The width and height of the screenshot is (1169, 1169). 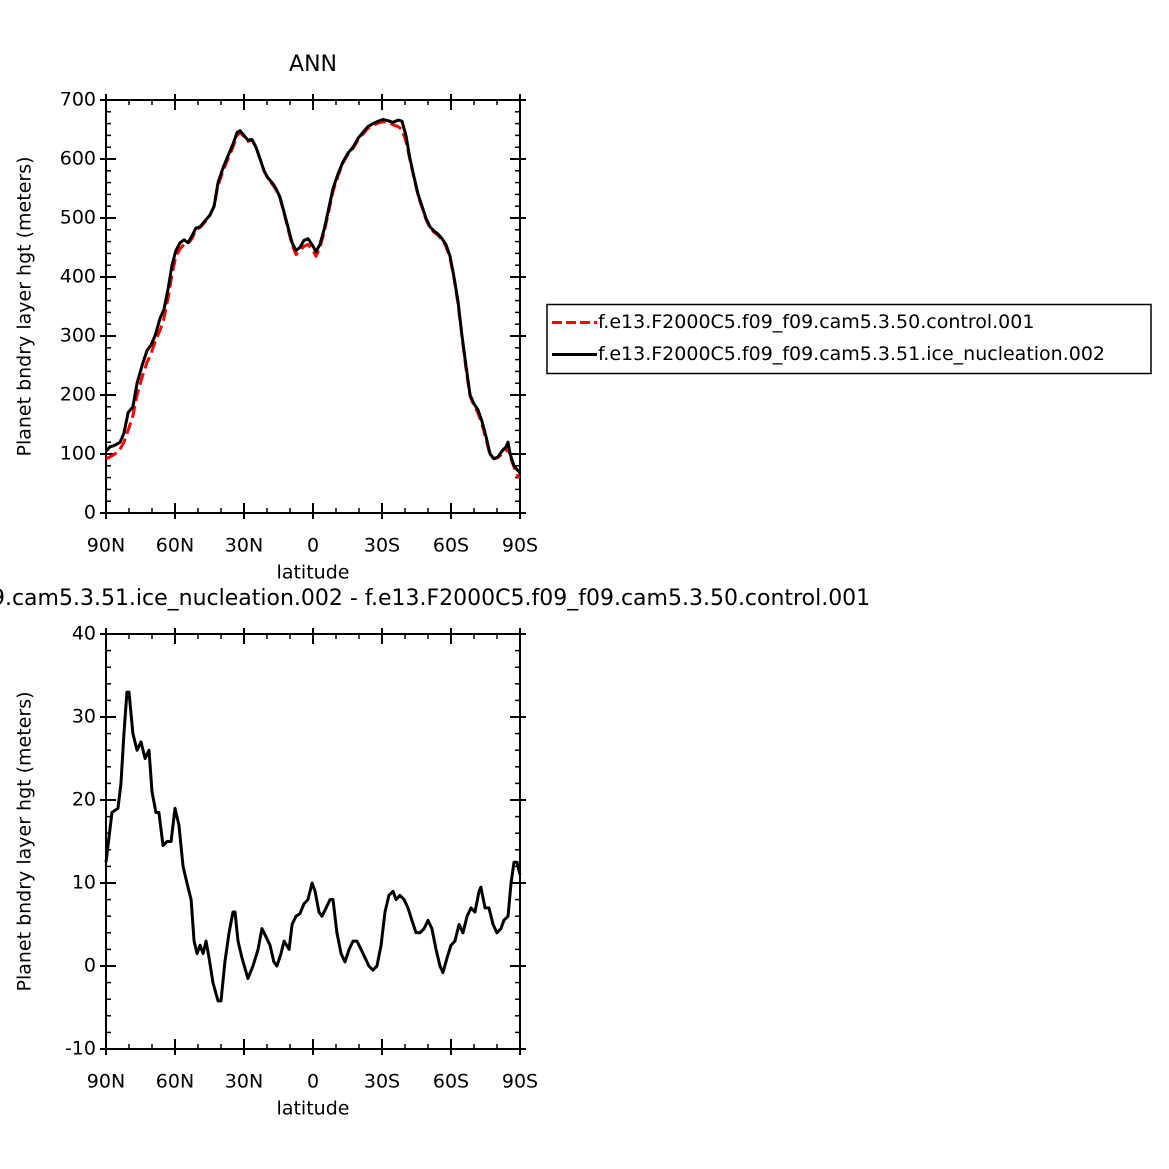 I want to click on y-tick-label: 100, so click(x=78, y=454).